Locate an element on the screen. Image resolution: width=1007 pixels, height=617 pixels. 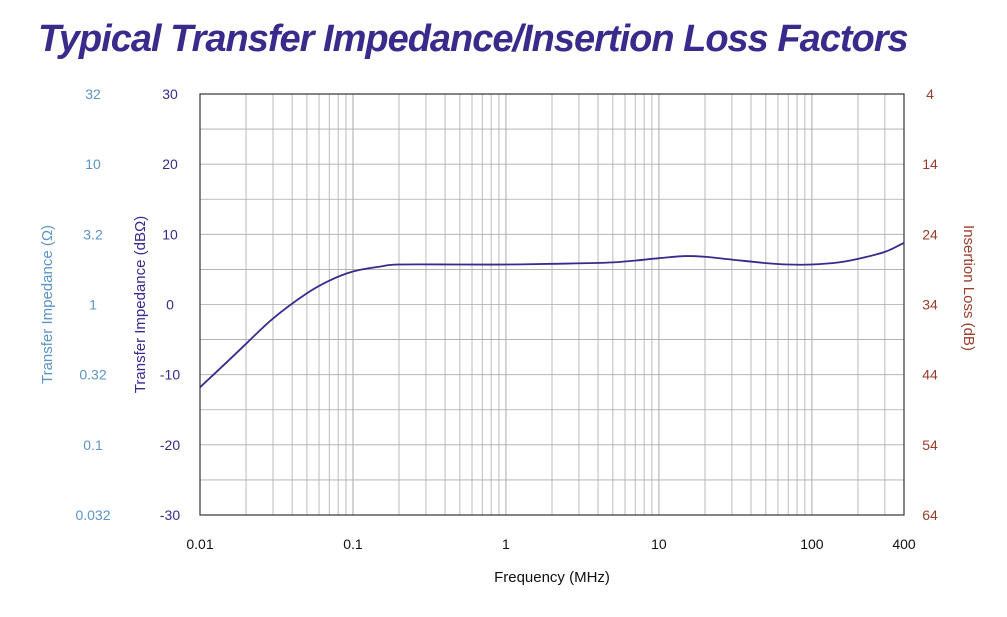
y-tick-label: -20 is located at coordinates (170, 445).